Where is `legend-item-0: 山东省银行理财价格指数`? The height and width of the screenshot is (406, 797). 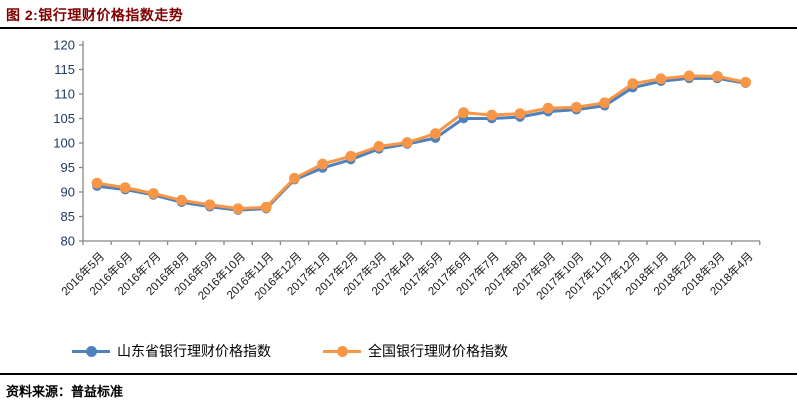 legend-item-0: 山东省银行理财价格指数 is located at coordinates (171, 351).